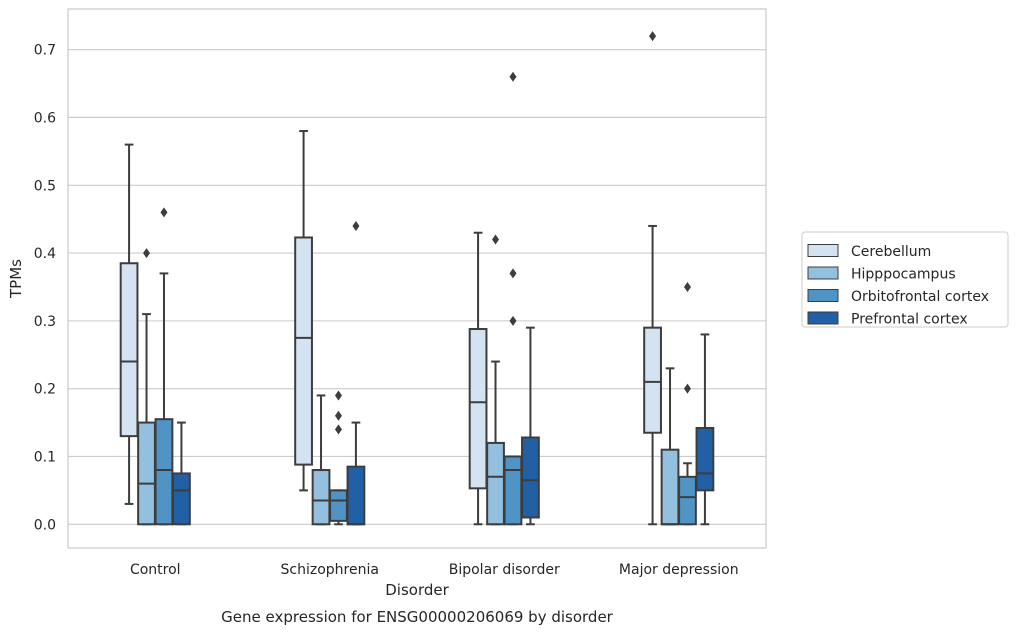 The width and height of the screenshot is (1018, 638). What do you see at coordinates (45, 390) in the screenshot?
I see `y-tick-label: 0.2` at bounding box center [45, 390].